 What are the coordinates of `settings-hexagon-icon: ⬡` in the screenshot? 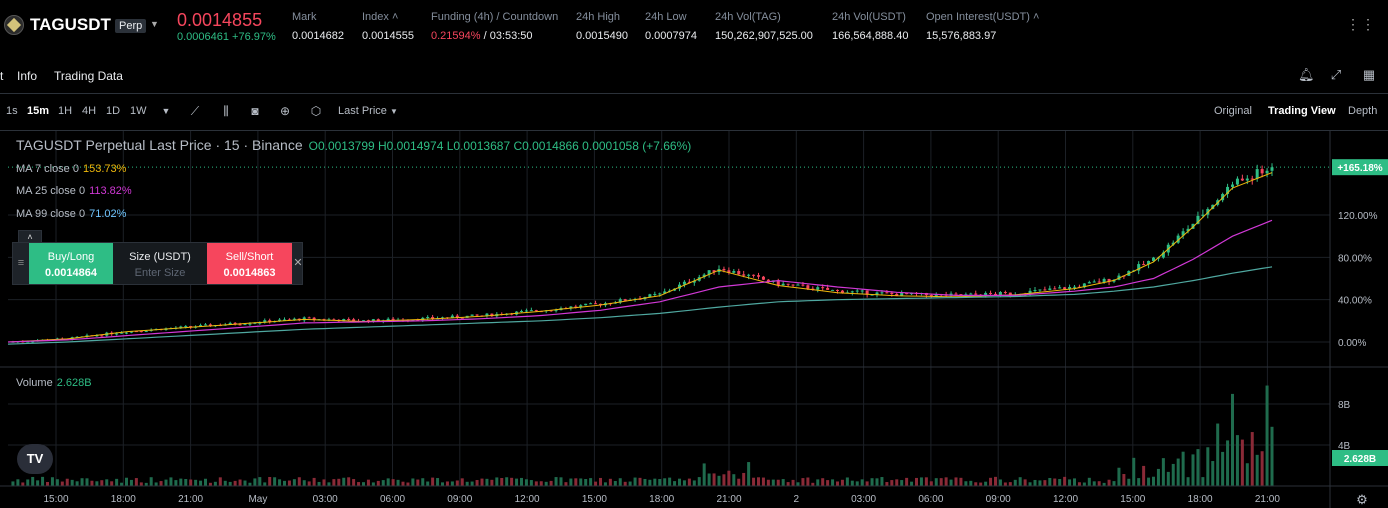 It's located at (316, 111).